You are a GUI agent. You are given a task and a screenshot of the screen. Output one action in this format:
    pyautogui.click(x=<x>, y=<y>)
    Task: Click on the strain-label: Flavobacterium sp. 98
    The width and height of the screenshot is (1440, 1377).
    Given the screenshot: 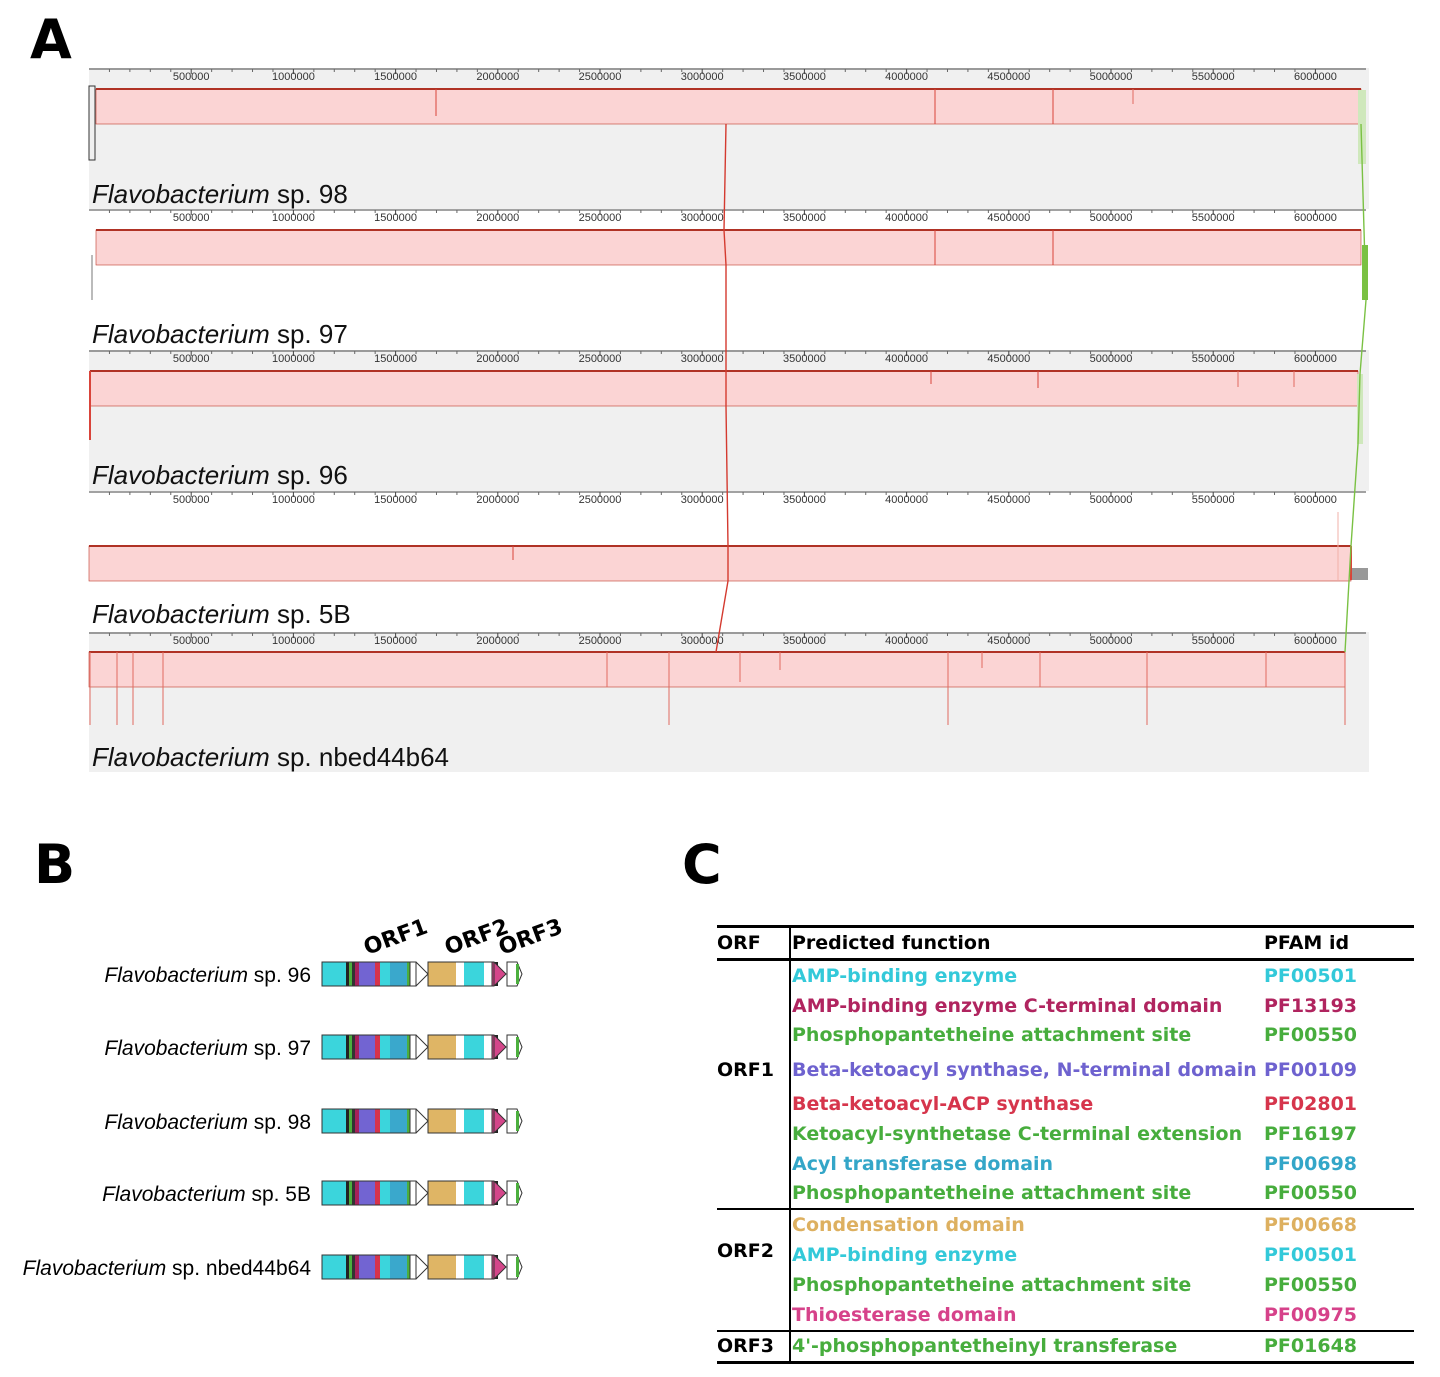 What is the action you would take?
    pyautogui.click(x=207, y=1122)
    